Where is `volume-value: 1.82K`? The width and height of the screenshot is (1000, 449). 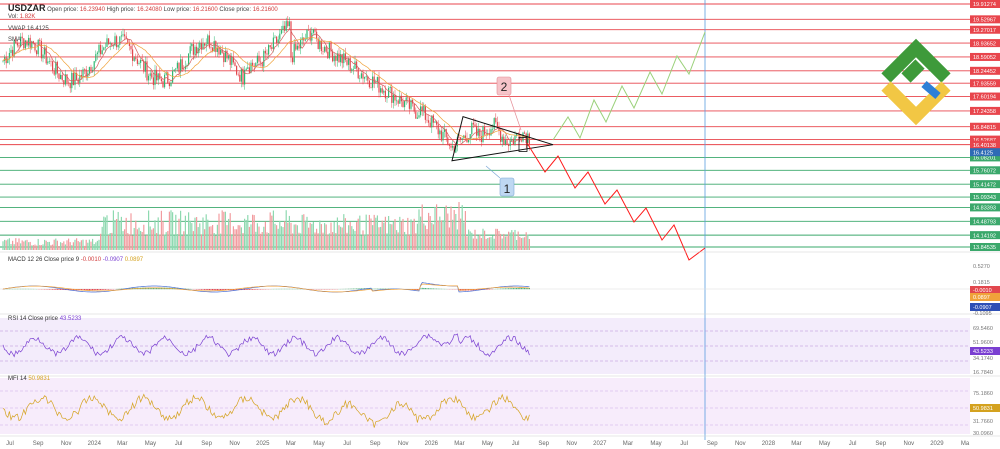
volume-value: 1.82K is located at coordinates (27, 17).